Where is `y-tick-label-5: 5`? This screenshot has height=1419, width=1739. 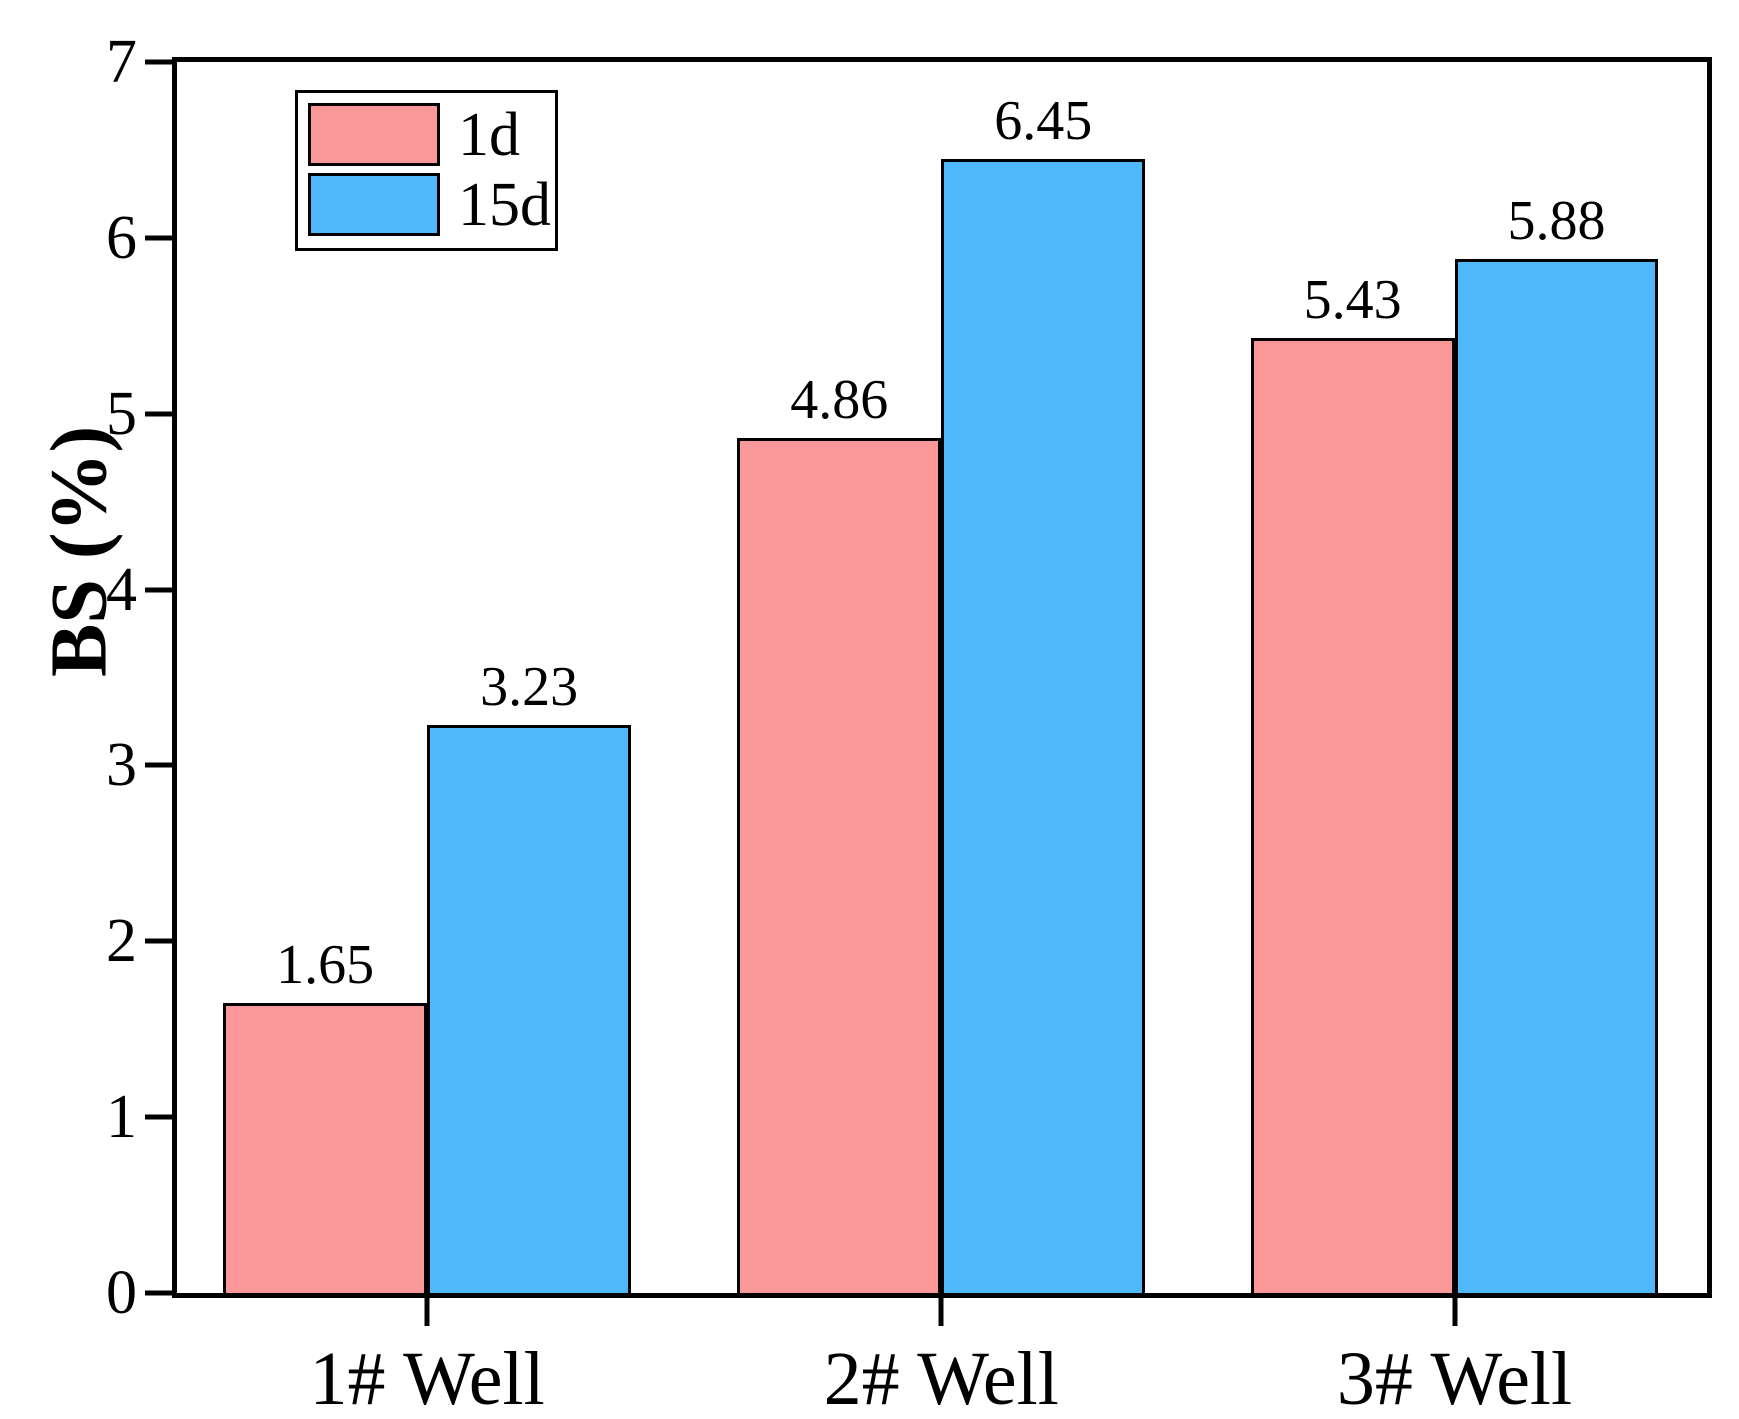
y-tick-label-5: 5 is located at coordinates (121, 413).